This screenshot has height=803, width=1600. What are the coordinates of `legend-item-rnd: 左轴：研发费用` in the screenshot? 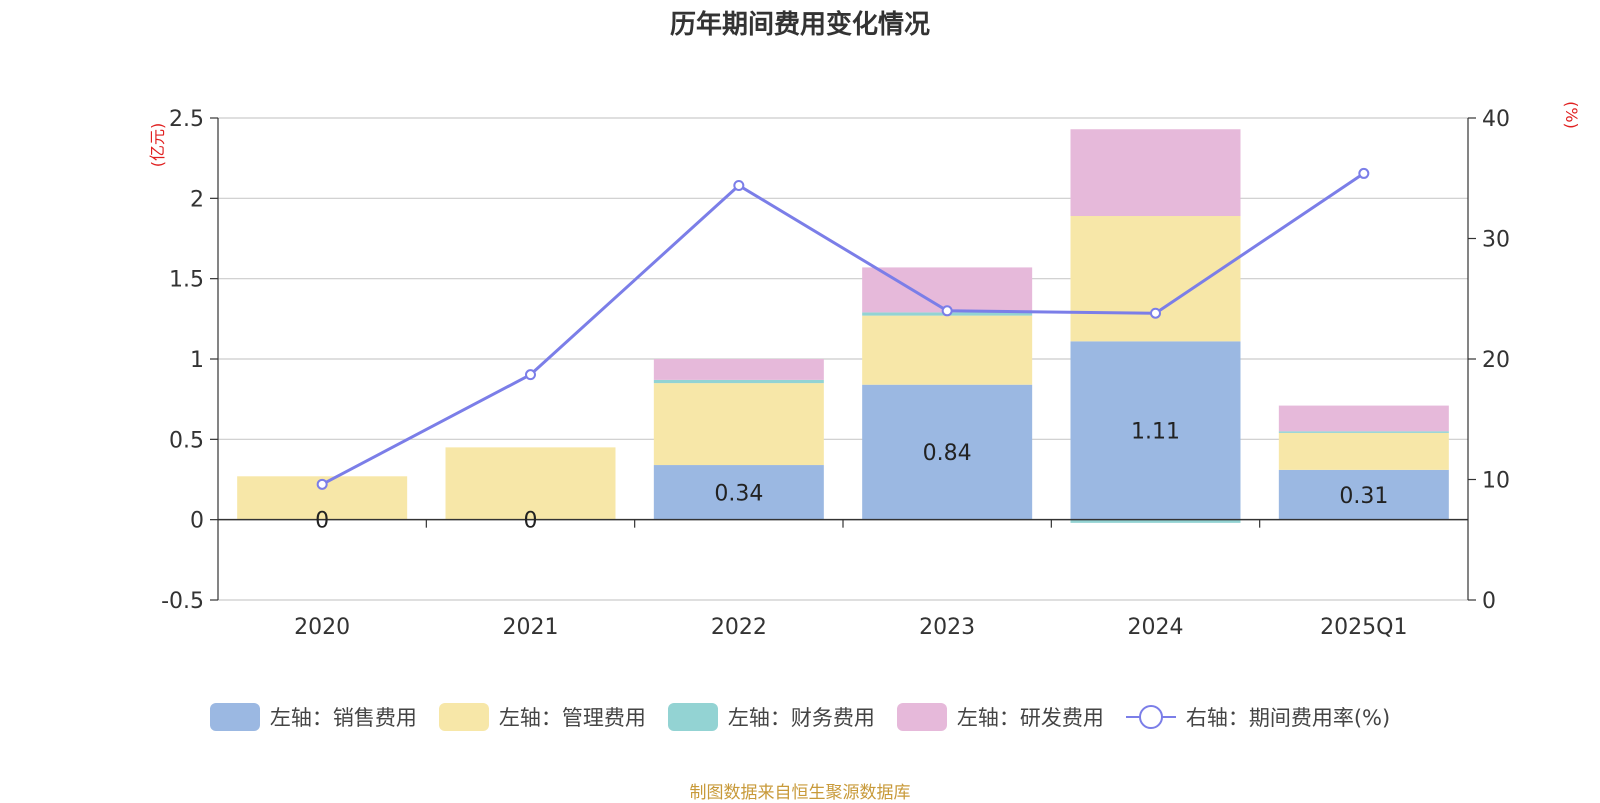 It's located at (1000, 717).